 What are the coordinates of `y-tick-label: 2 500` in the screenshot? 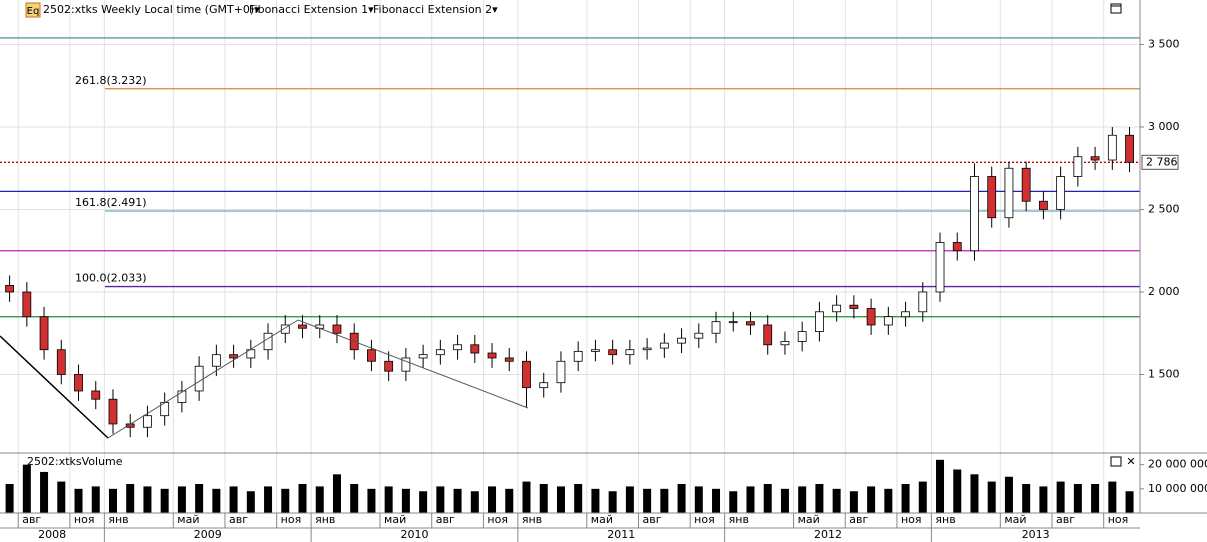 It's located at (1164, 209).